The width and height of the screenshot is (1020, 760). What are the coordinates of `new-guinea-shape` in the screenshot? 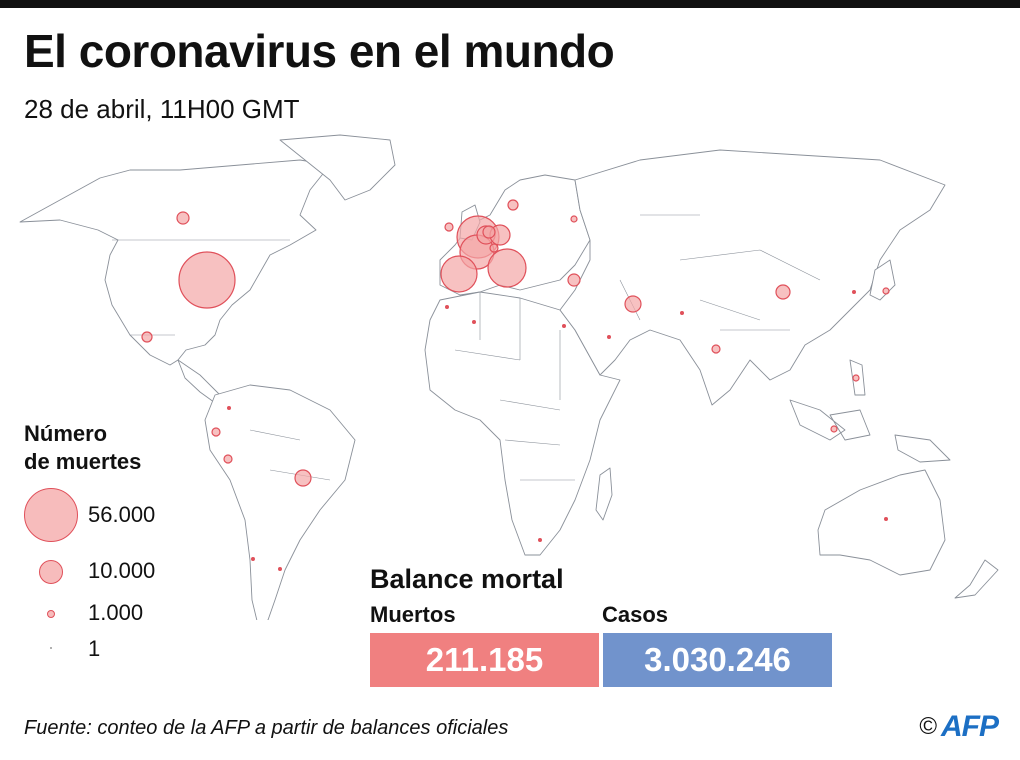 It's located at (922, 448).